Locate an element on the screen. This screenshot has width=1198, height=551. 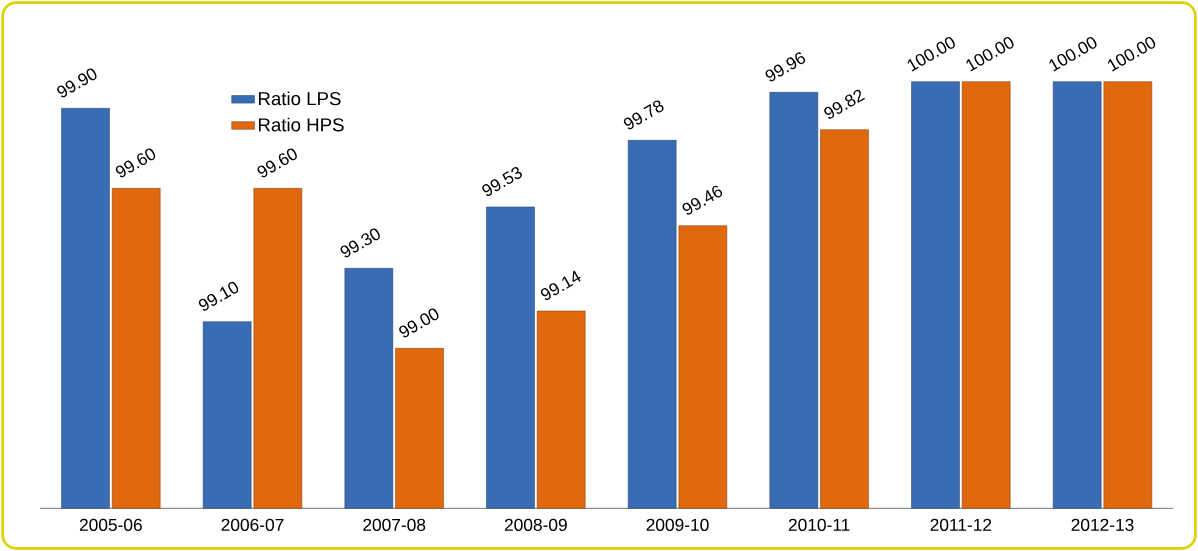
legend-label: Ratio LPS is located at coordinates (299, 98).